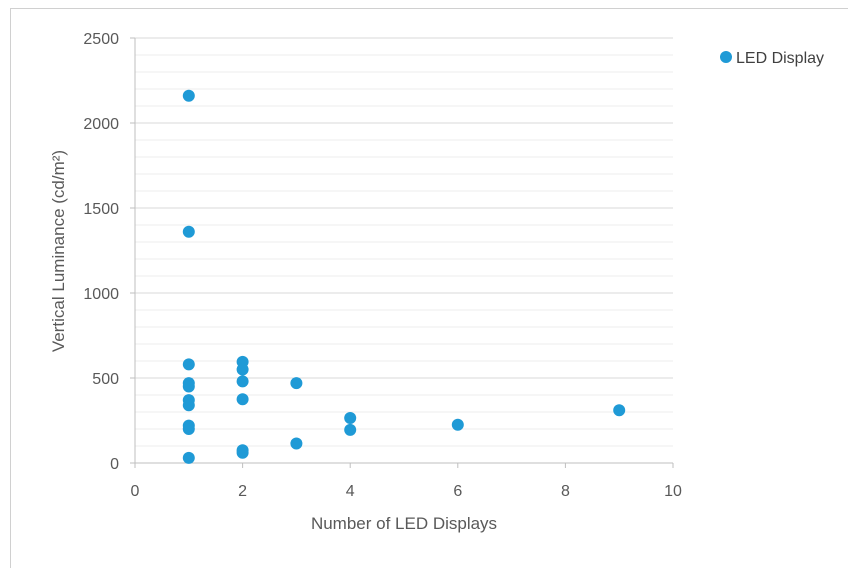 The width and height of the screenshot is (848, 568). What do you see at coordinates (726, 57) in the screenshot?
I see `legend-marker` at bounding box center [726, 57].